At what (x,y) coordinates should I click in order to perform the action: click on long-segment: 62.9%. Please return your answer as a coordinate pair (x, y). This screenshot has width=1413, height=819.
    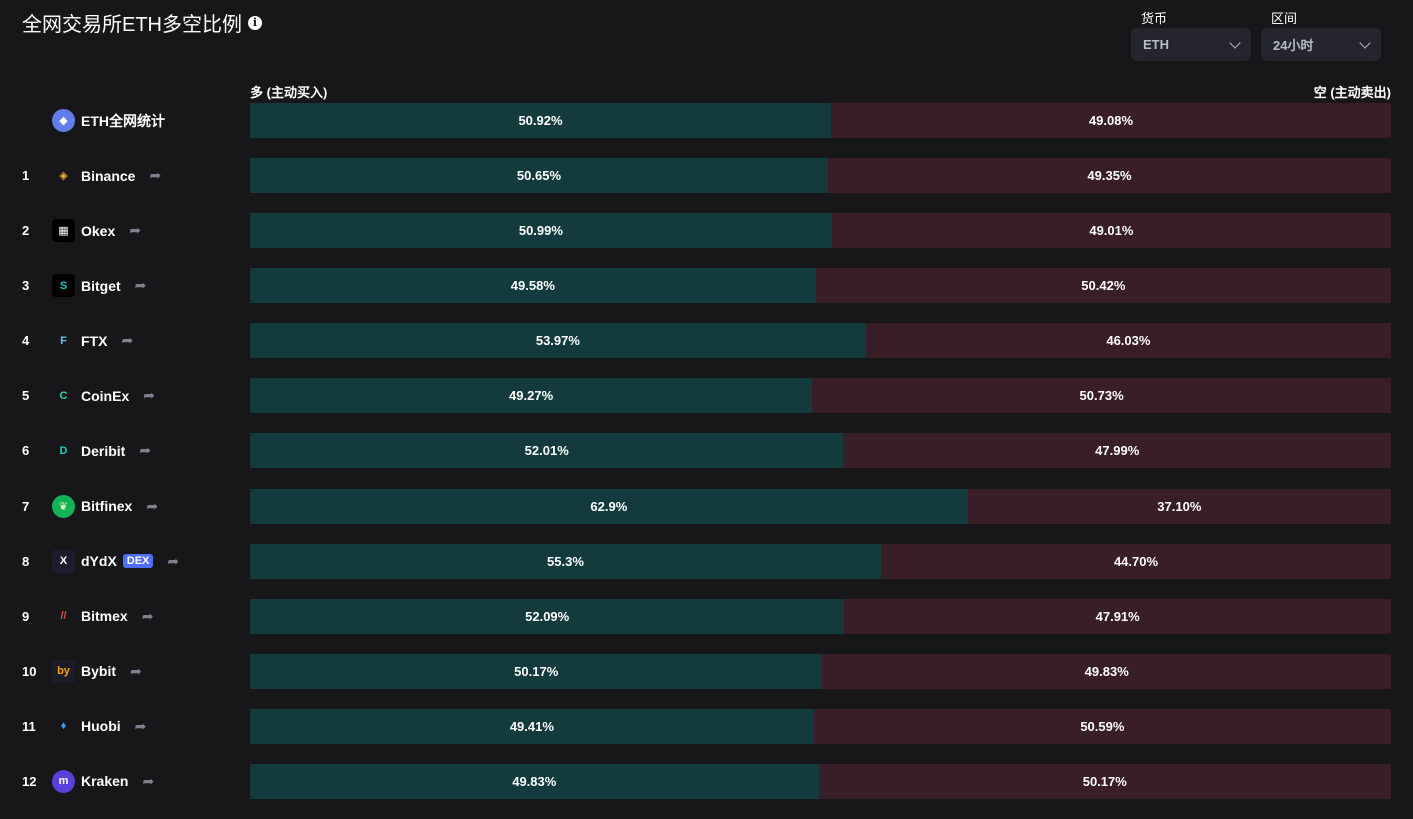
    Looking at the image, I should click on (609, 506).